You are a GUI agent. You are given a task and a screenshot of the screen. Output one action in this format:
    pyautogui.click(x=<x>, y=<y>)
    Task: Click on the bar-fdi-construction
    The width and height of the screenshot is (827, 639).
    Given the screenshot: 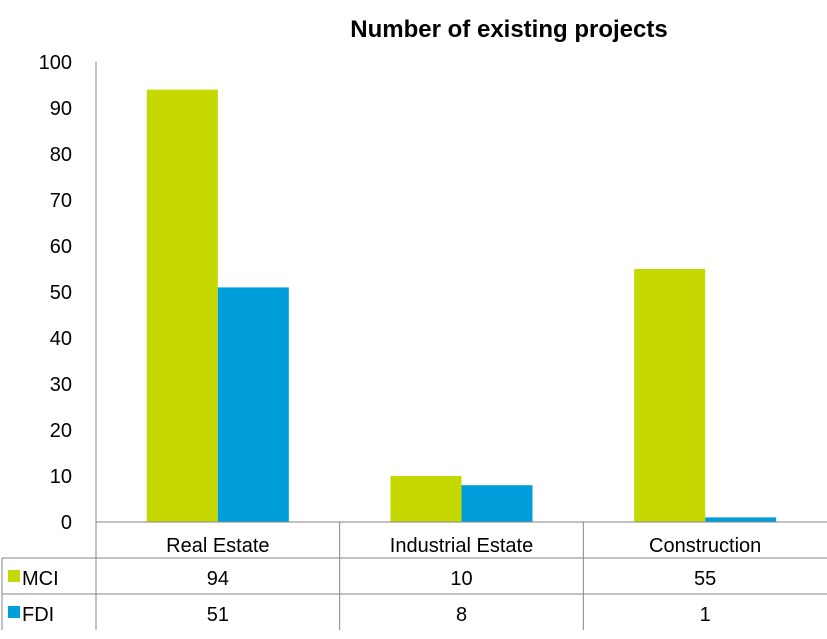 What is the action you would take?
    pyautogui.click(x=741, y=519)
    